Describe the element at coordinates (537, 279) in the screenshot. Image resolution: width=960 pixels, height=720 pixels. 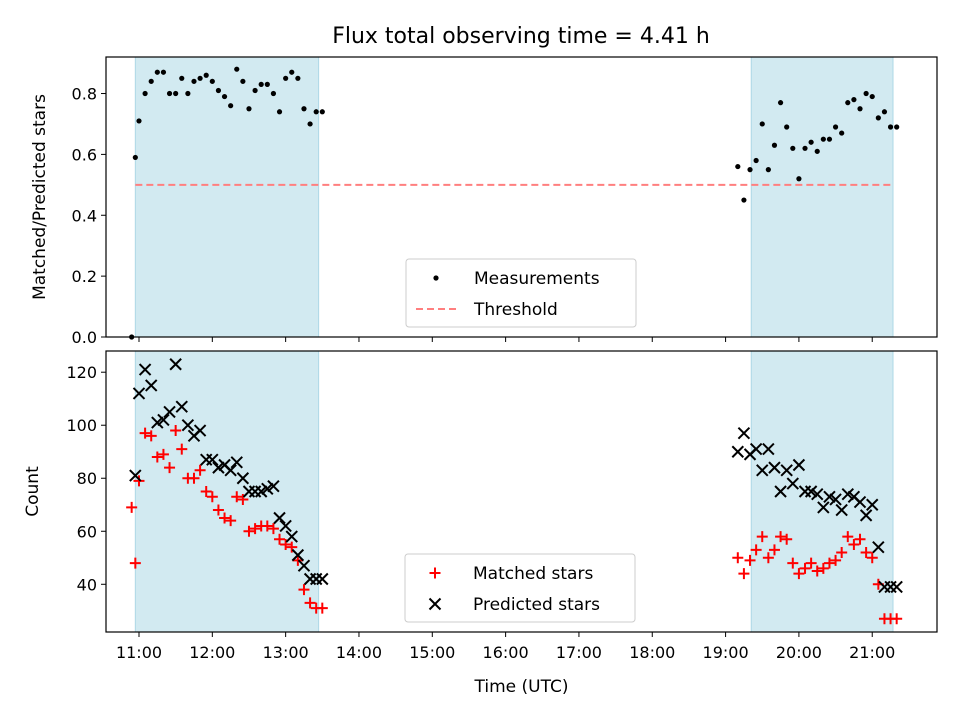
I see `legend-label: Measurements` at that location.